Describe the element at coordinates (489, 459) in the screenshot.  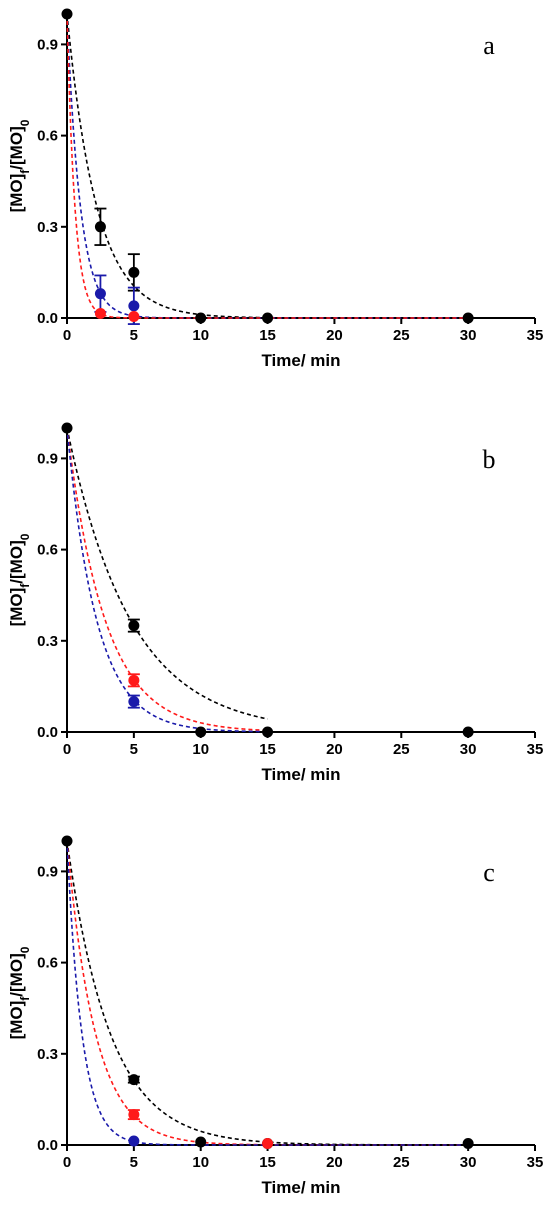
I see `panel-label: b` at that location.